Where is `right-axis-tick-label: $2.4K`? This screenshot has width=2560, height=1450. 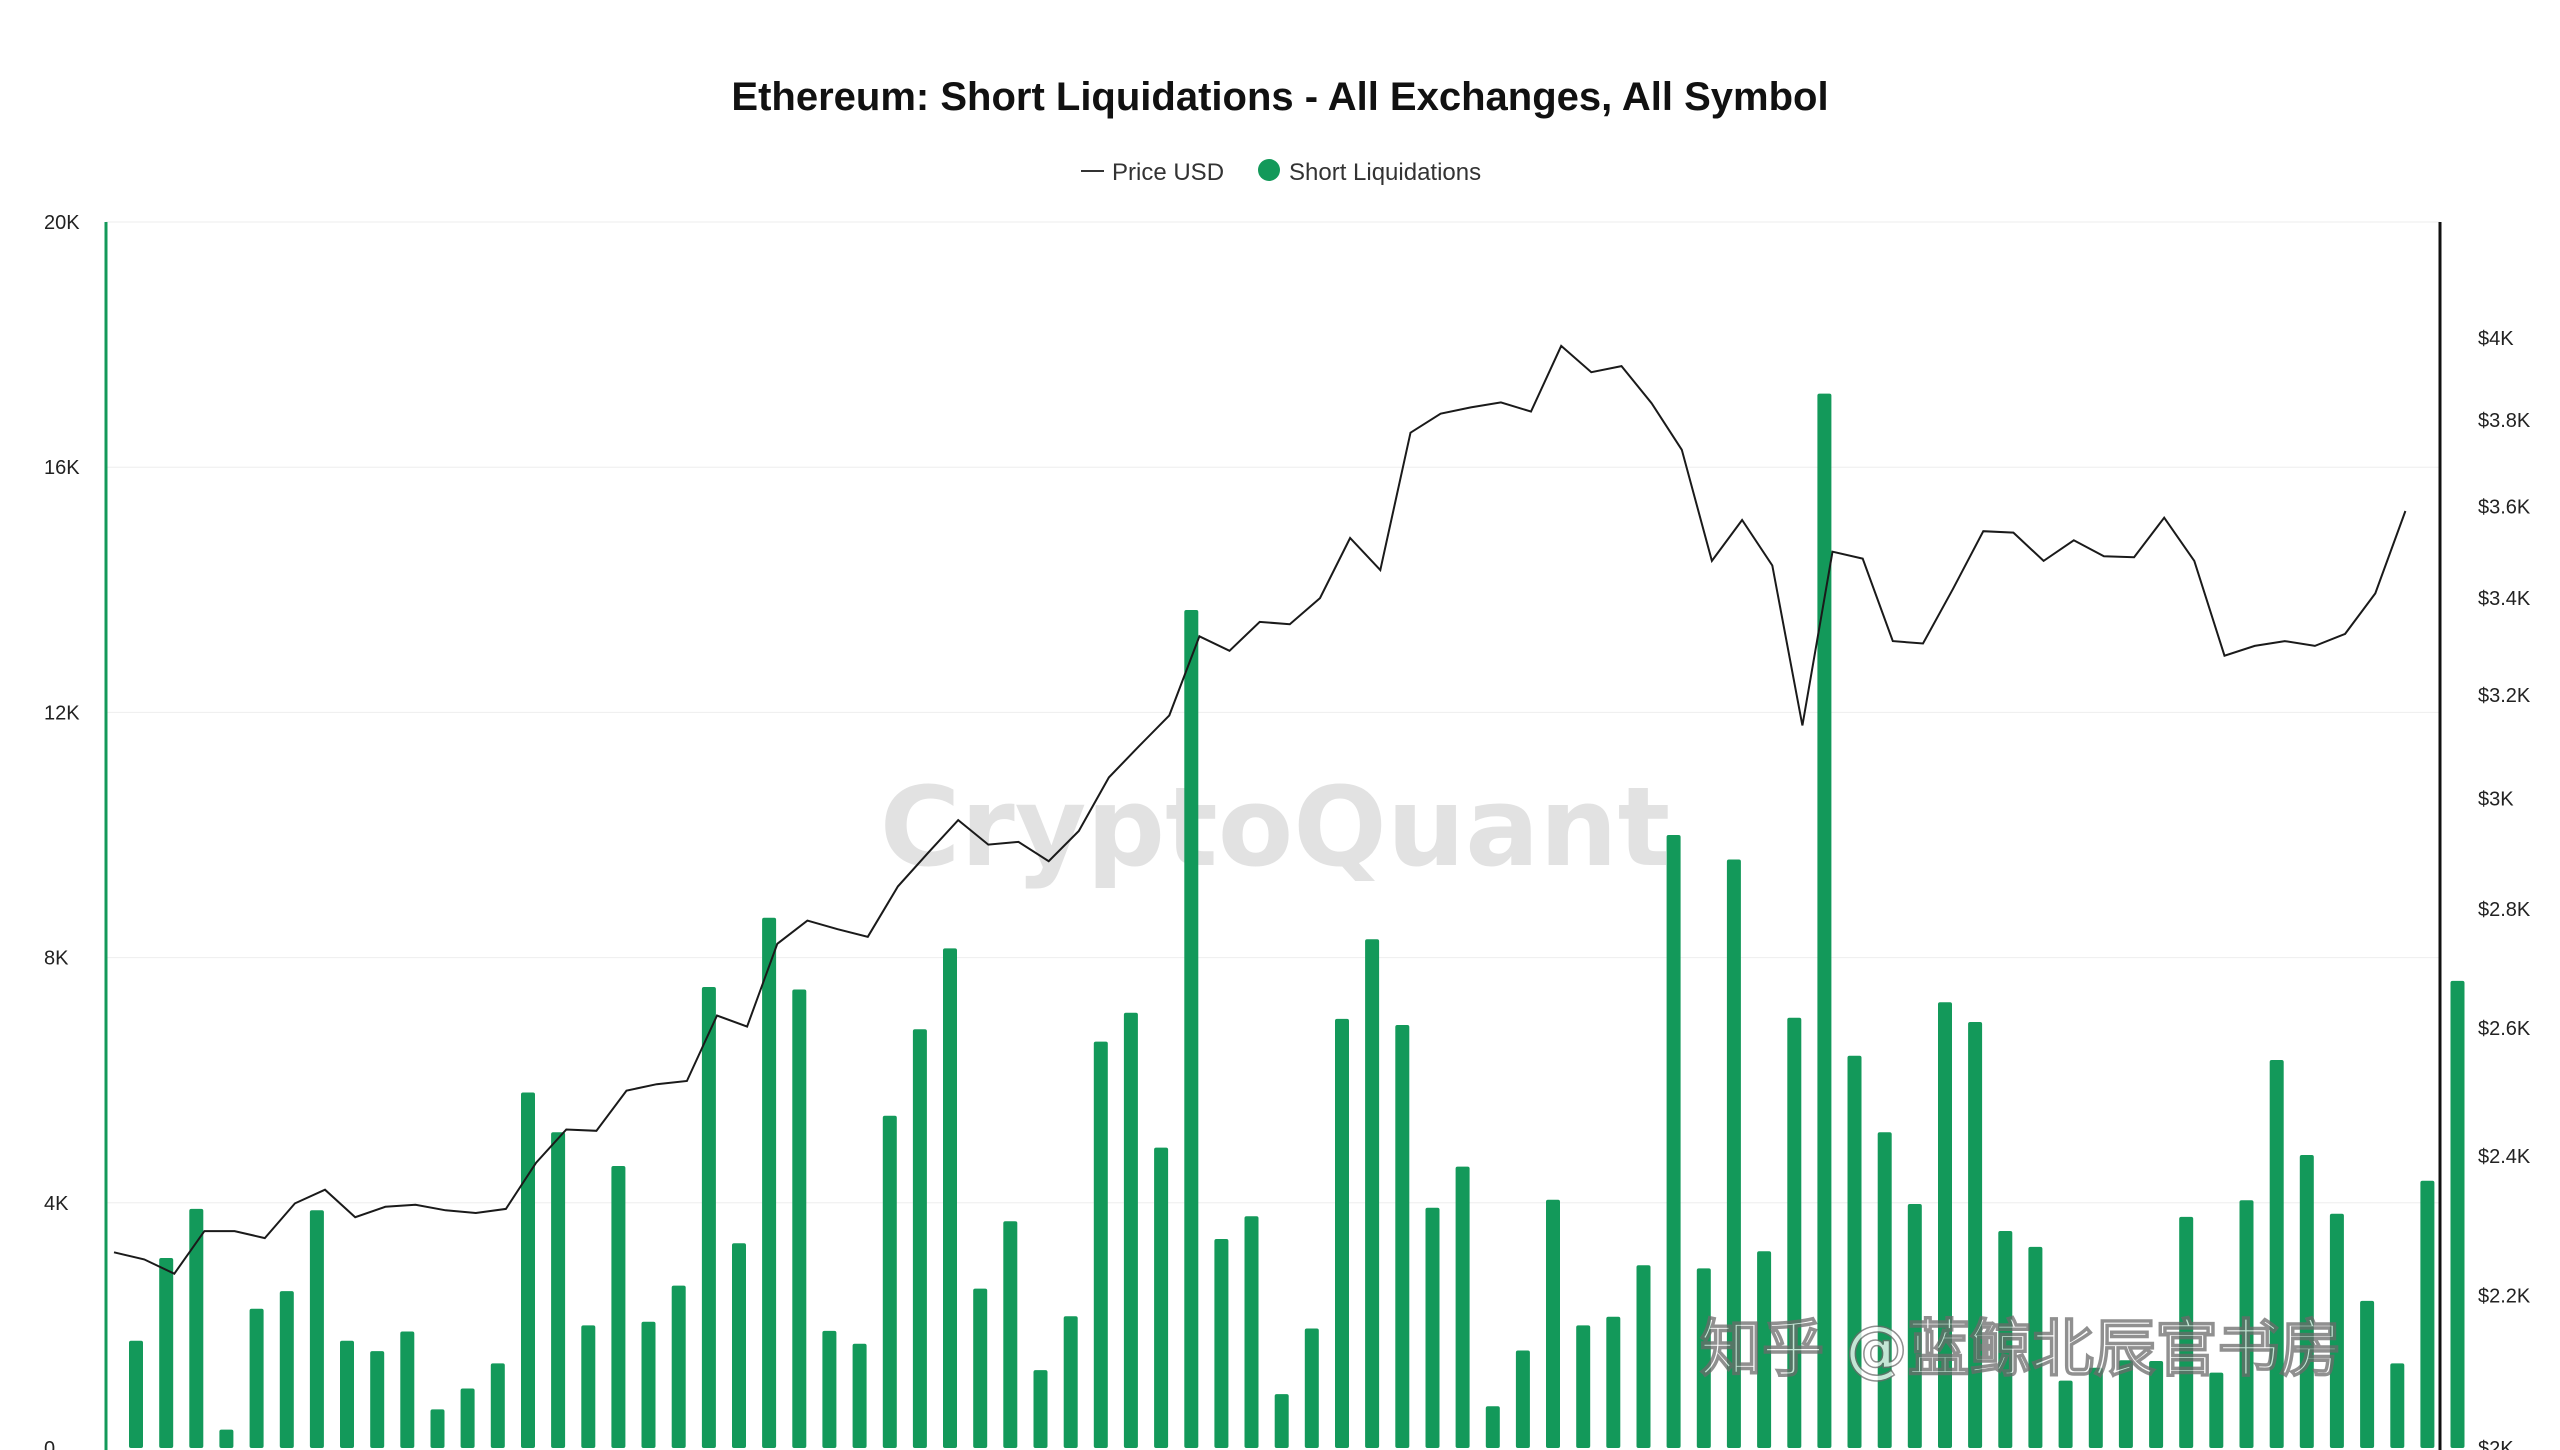
right-axis-tick-label: $2.4K is located at coordinates (2504, 1157).